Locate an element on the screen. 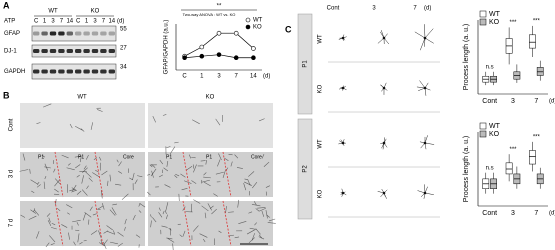 This screenshot has height=250, width=555. annotation: Two-way ANOVA : WT vs. KO is located at coordinates (209, 14).